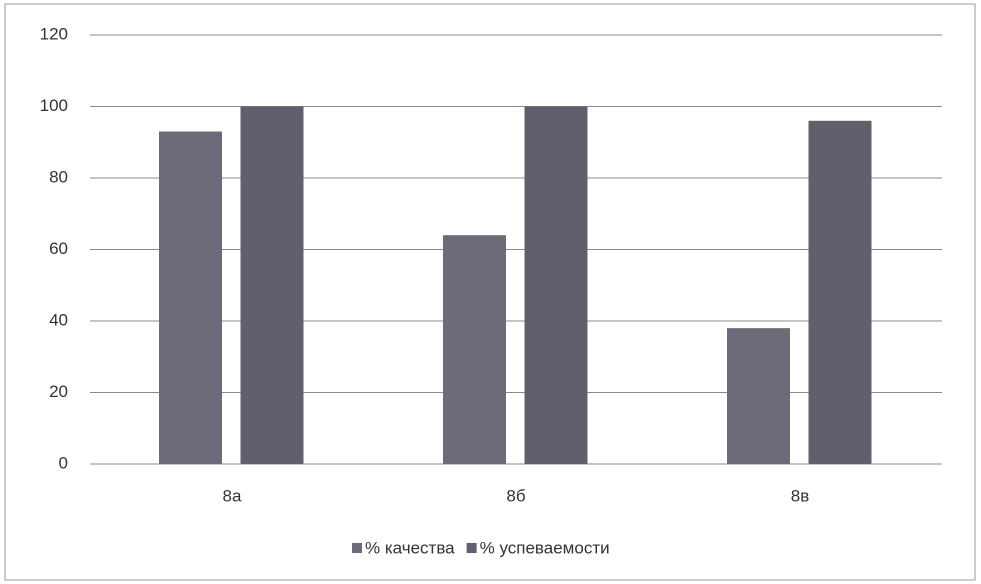 This screenshot has height=584, width=981. I want to click on legend-label: % успеваемости, so click(545, 547).